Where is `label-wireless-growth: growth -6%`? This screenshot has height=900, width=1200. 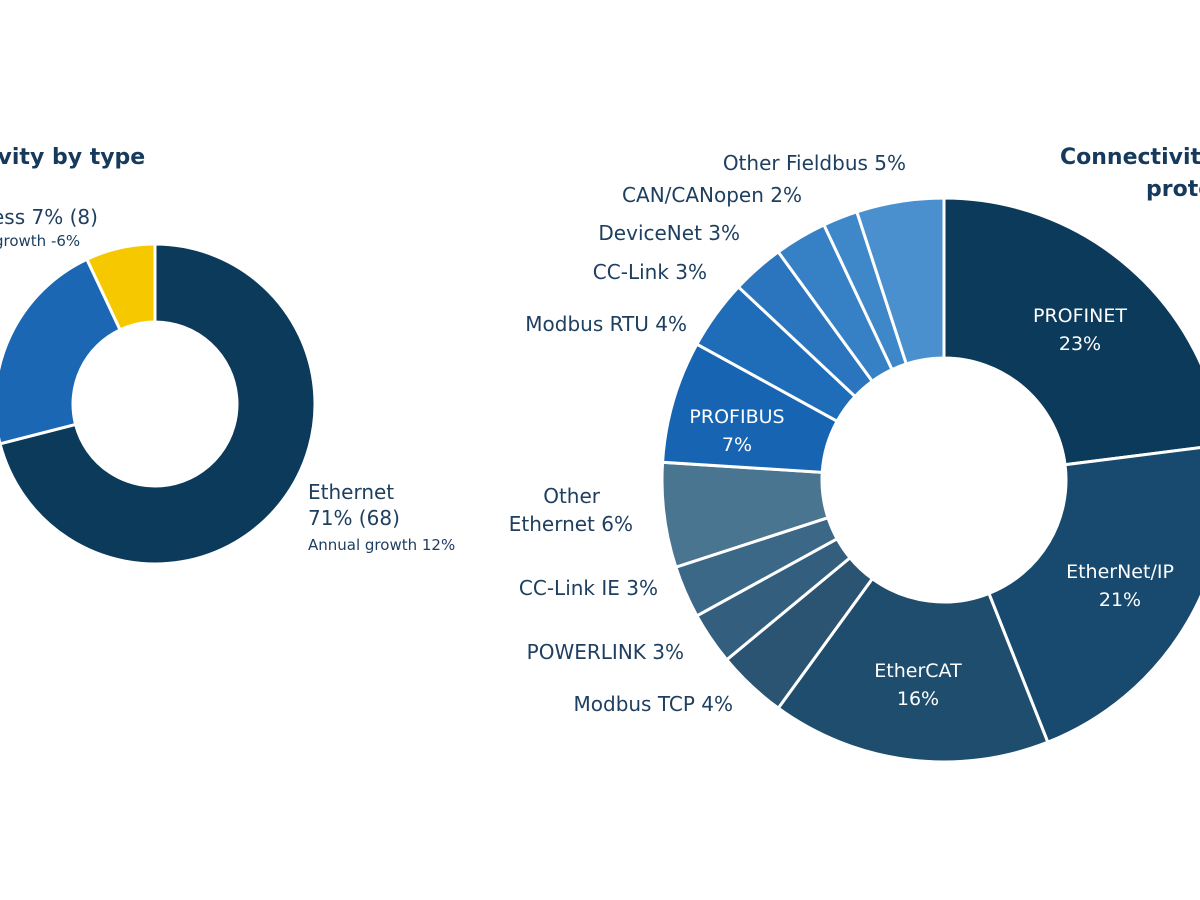
label-wireless-growth: growth -6% is located at coordinates (40, 241).